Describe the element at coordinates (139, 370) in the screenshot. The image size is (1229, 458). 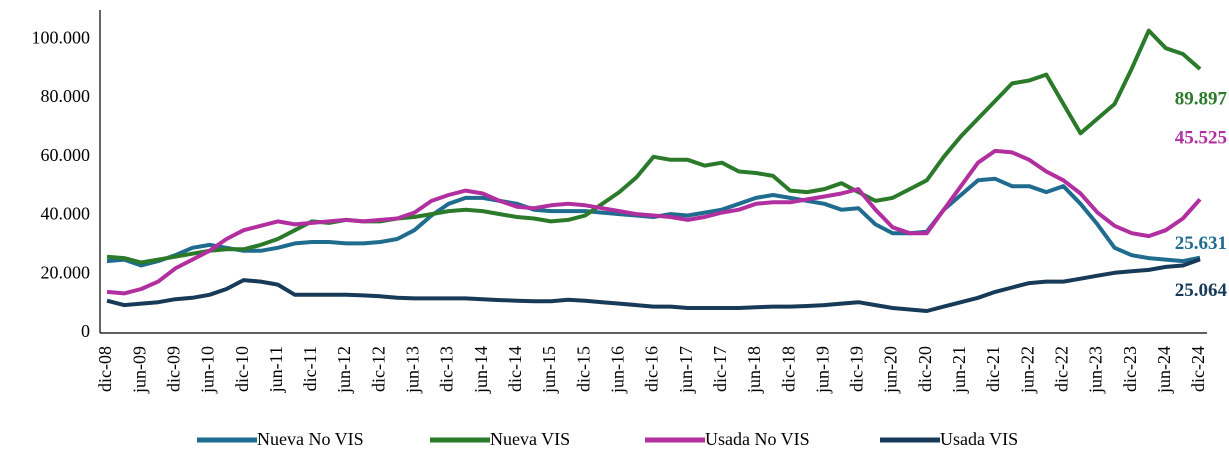
I see `x-tick-label: jun-09` at that location.